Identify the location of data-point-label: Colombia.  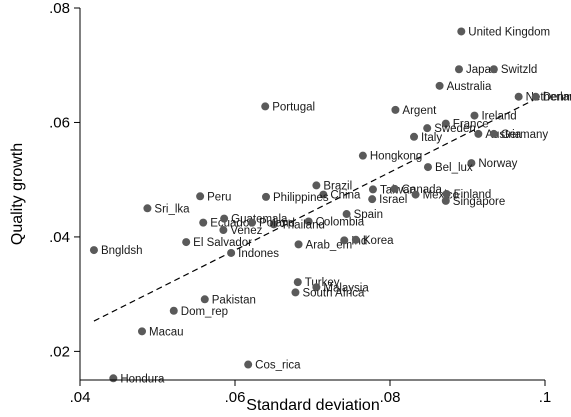
(340, 222).